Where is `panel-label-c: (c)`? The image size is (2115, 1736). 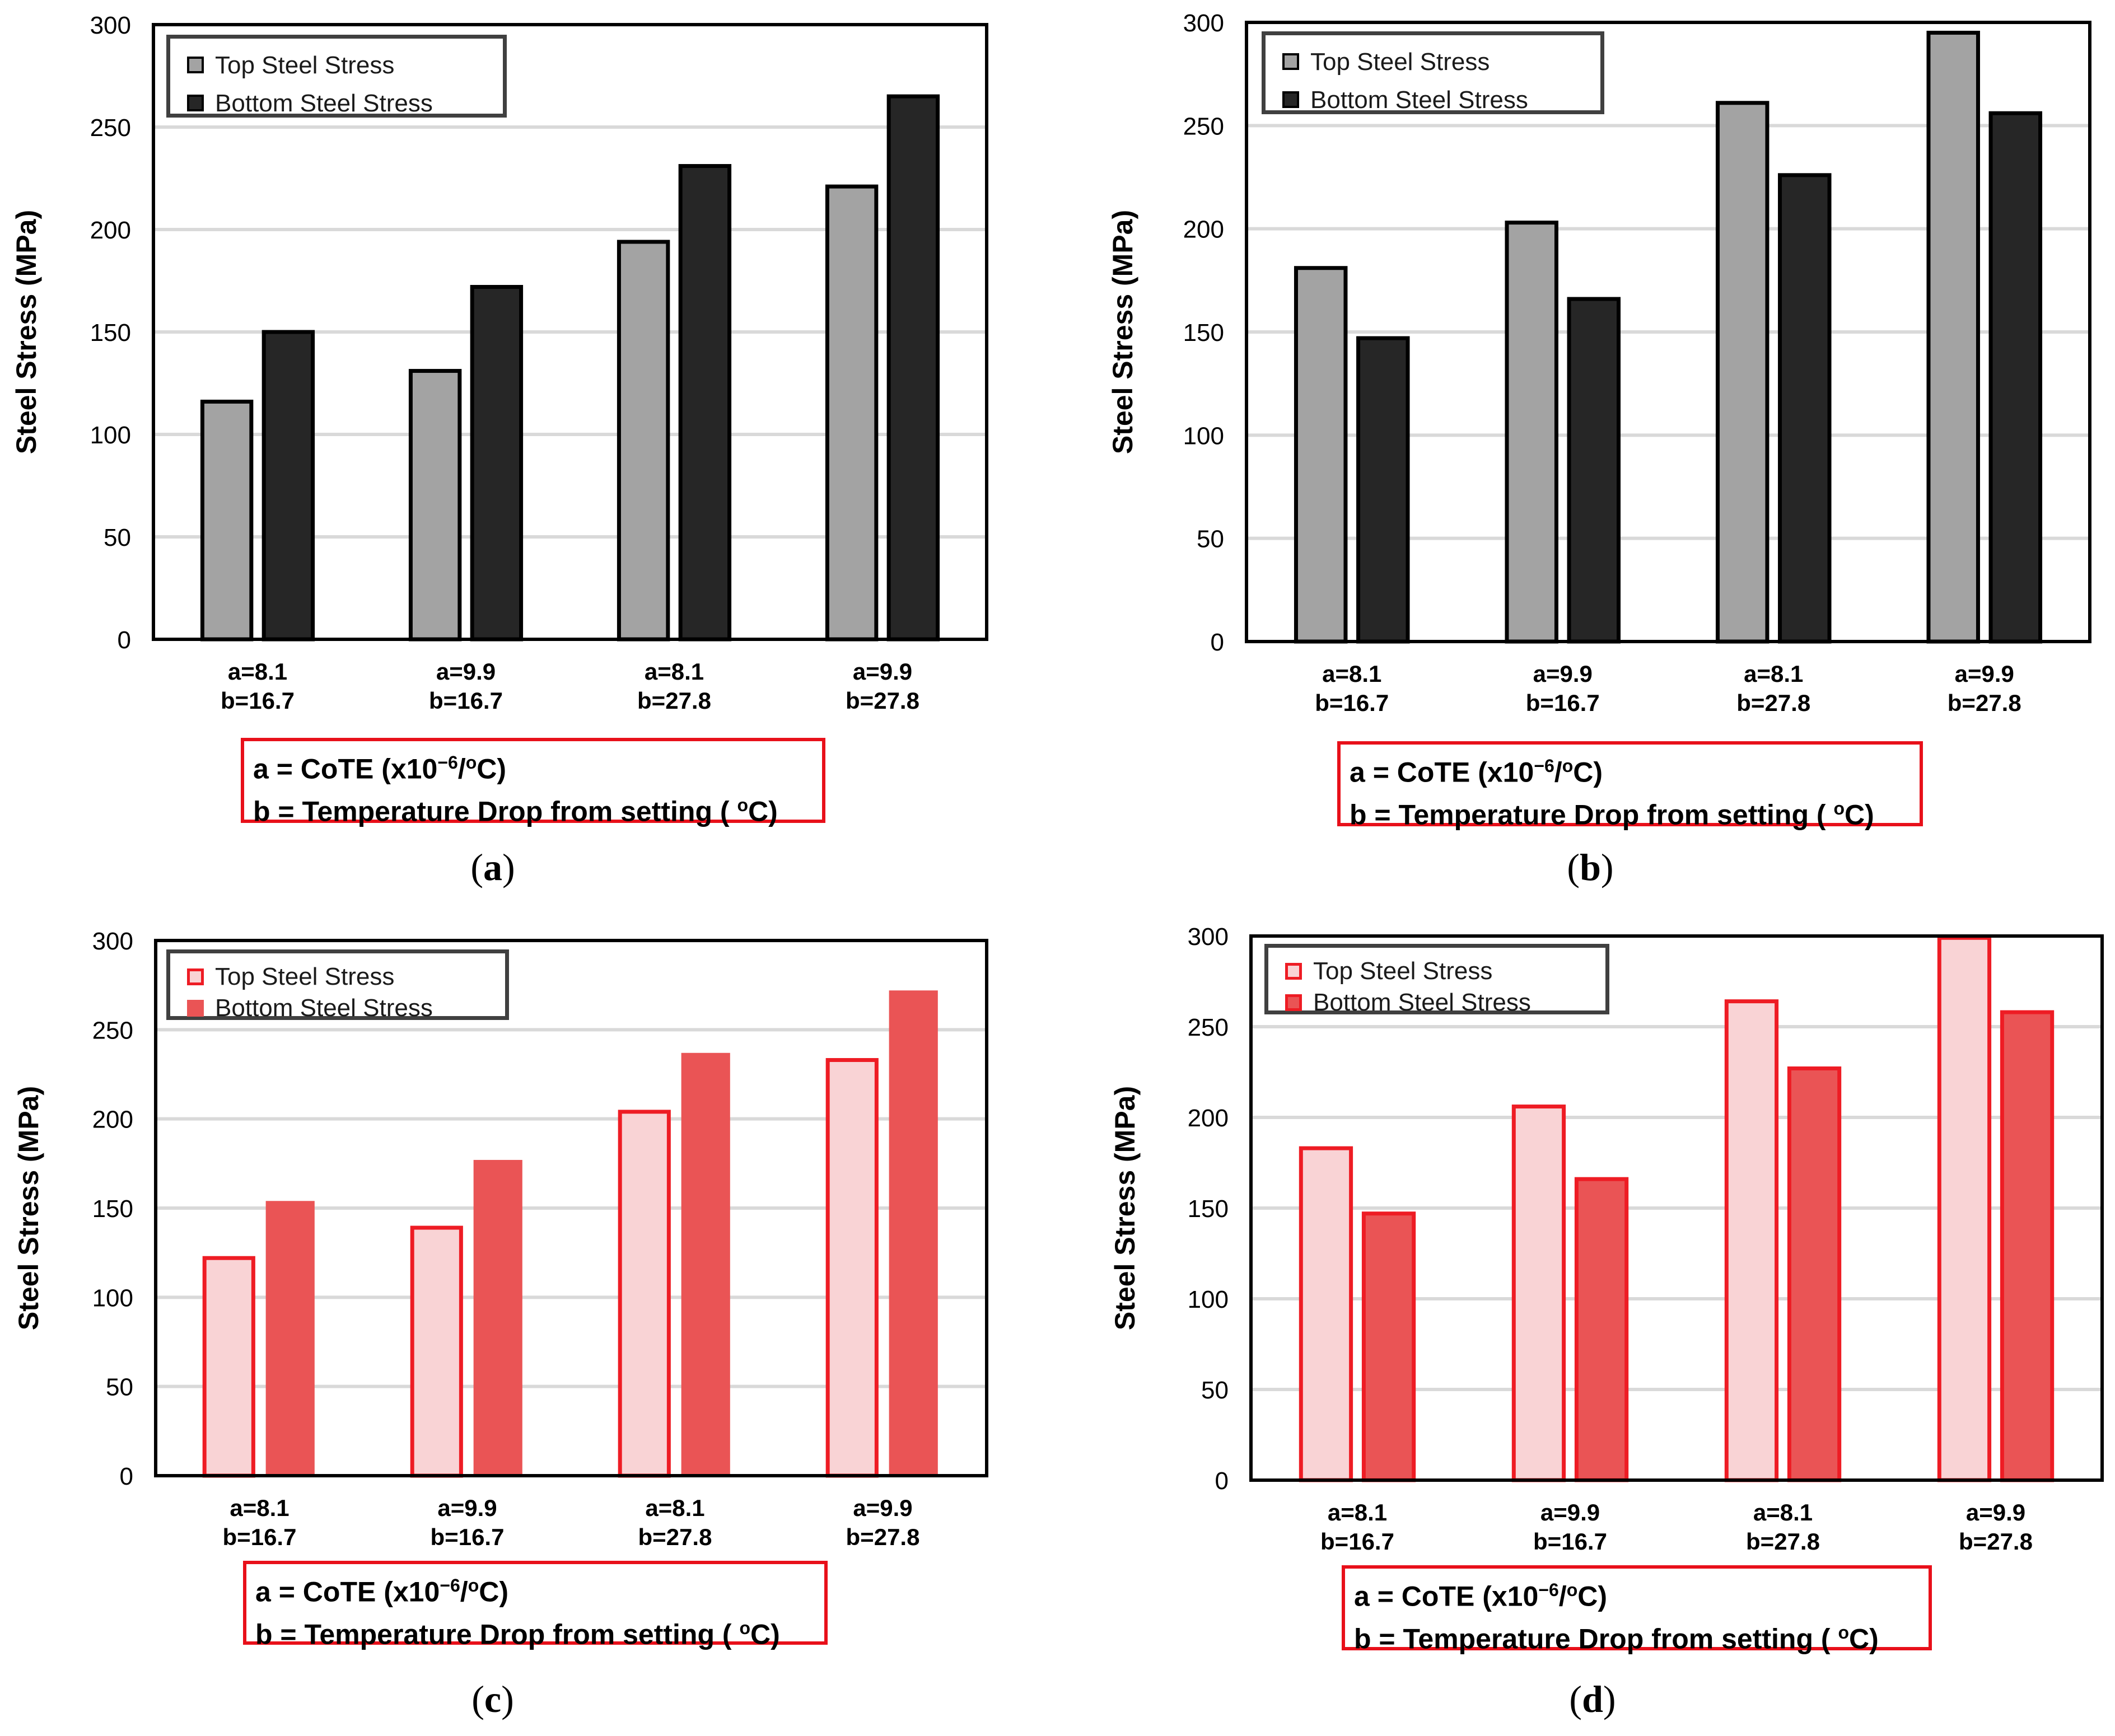
panel-label-c: (c) is located at coordinates (493, 1699).